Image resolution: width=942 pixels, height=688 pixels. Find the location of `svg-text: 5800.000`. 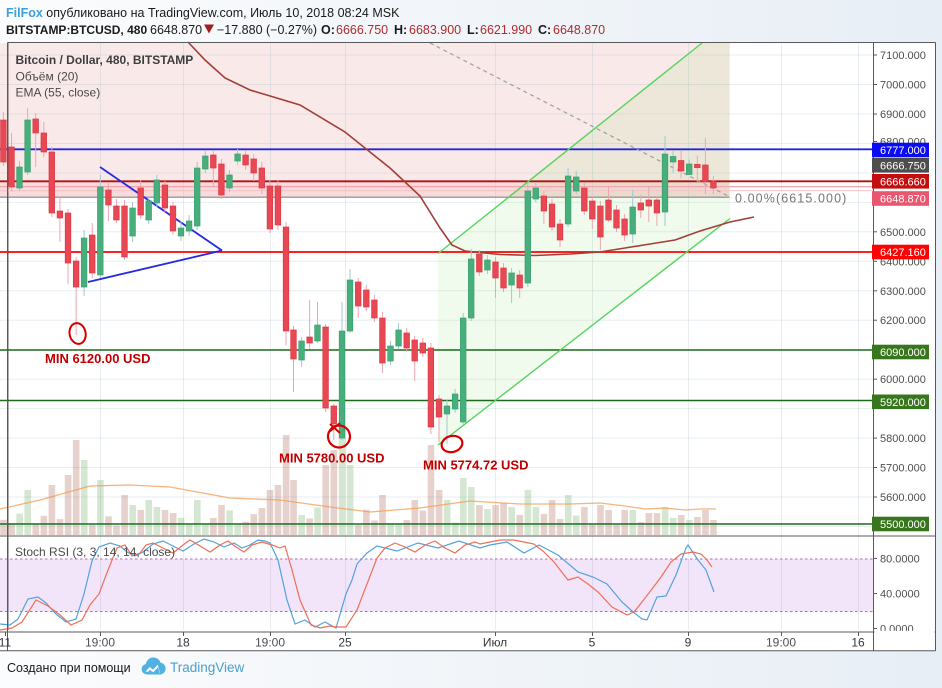

svg-text: 5800.000 is located at coordinates (903, 439).